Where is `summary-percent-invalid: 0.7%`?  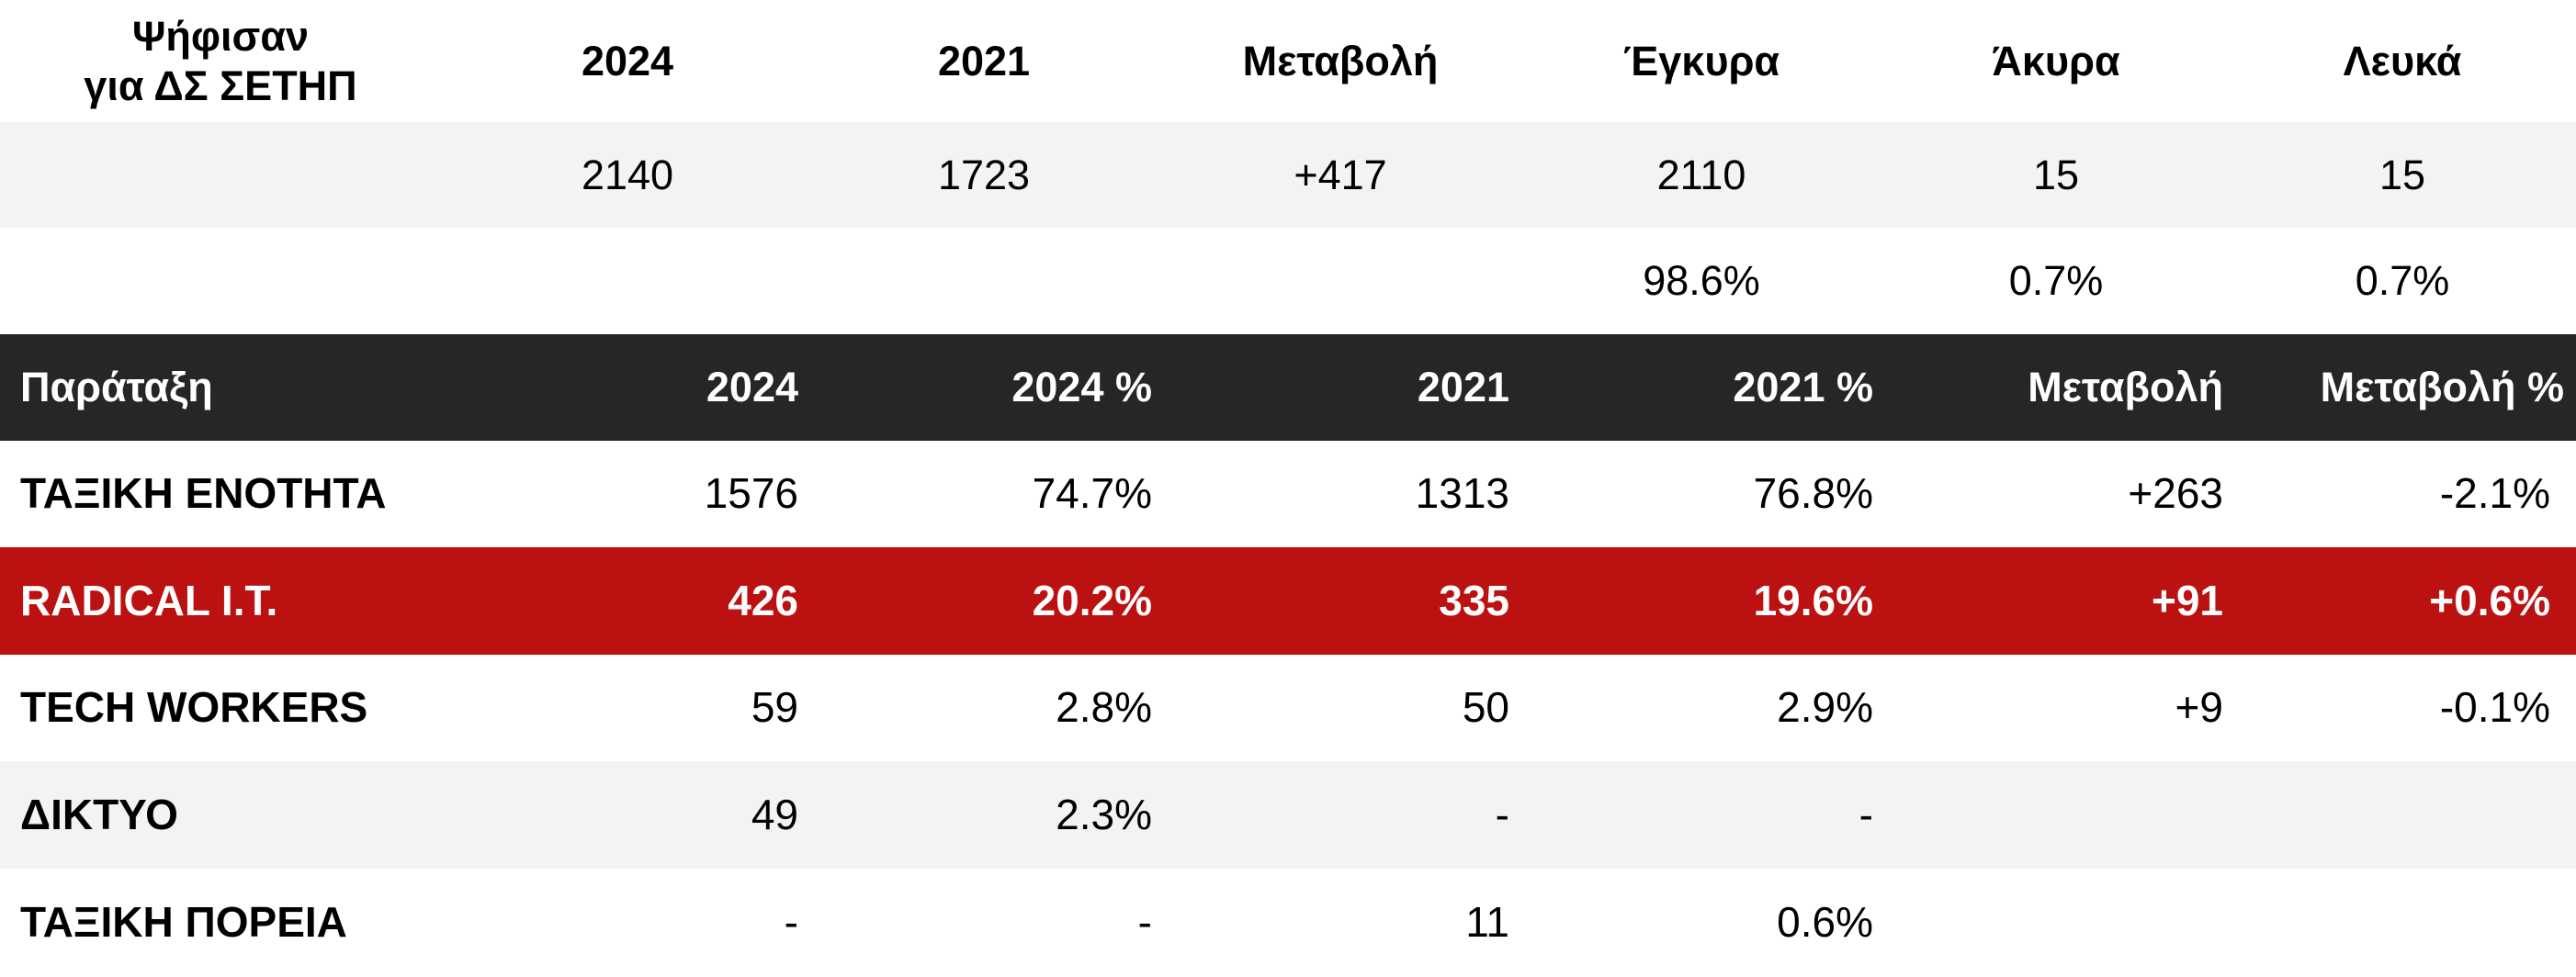 summary-percent-invalid: 0.7% is located at coordinates (2056, 280).